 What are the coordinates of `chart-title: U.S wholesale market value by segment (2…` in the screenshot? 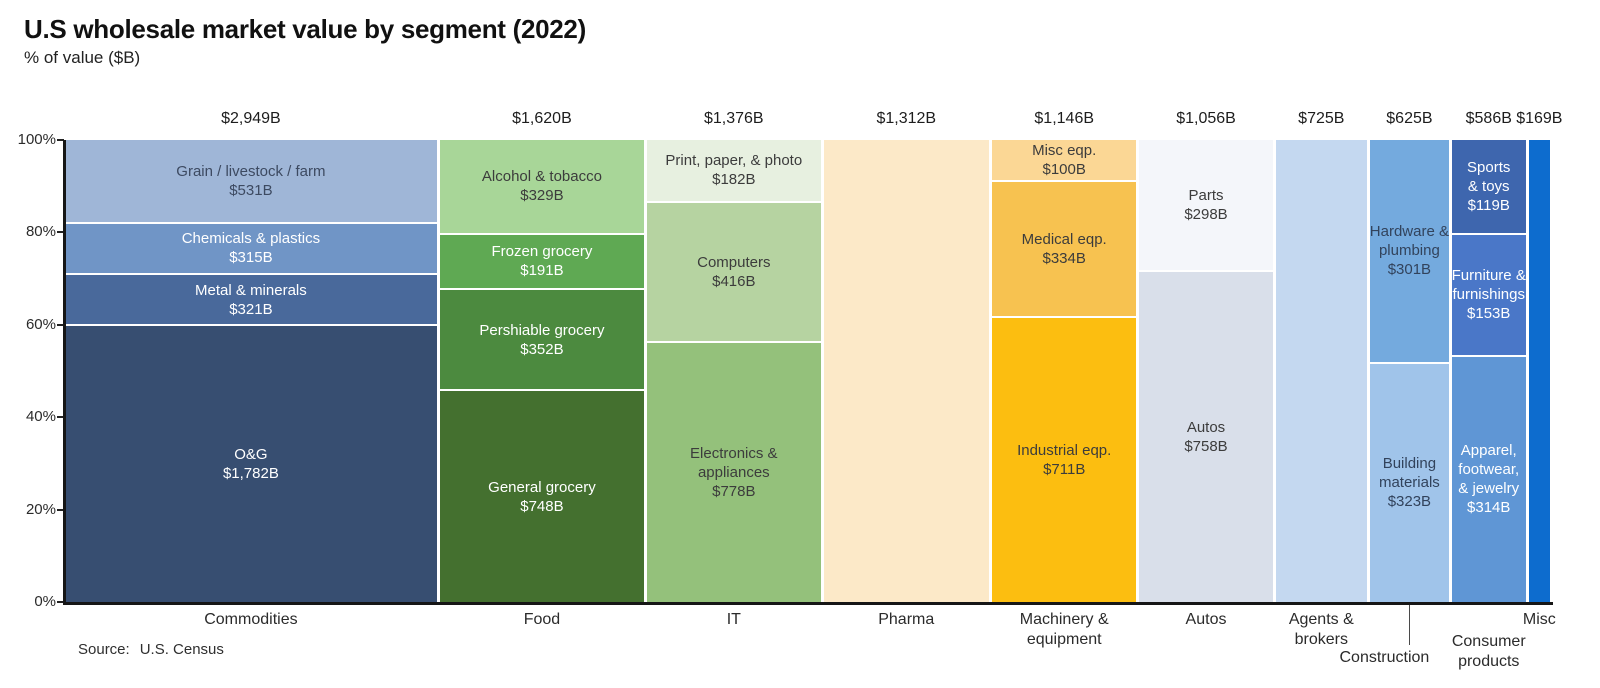 It's located at (305, 29).